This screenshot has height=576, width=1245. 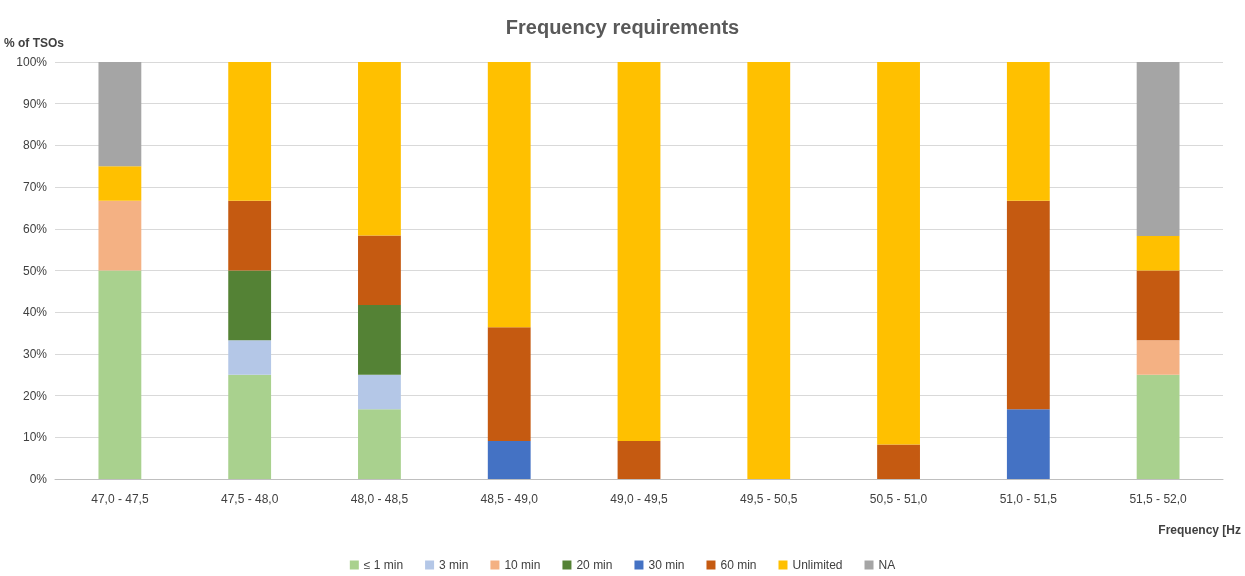 What do you see at coordinates (509, 499) in the screenshot?
I see `x-tick-label: 48,5 - 49,0` at bounding box center [509, 499].